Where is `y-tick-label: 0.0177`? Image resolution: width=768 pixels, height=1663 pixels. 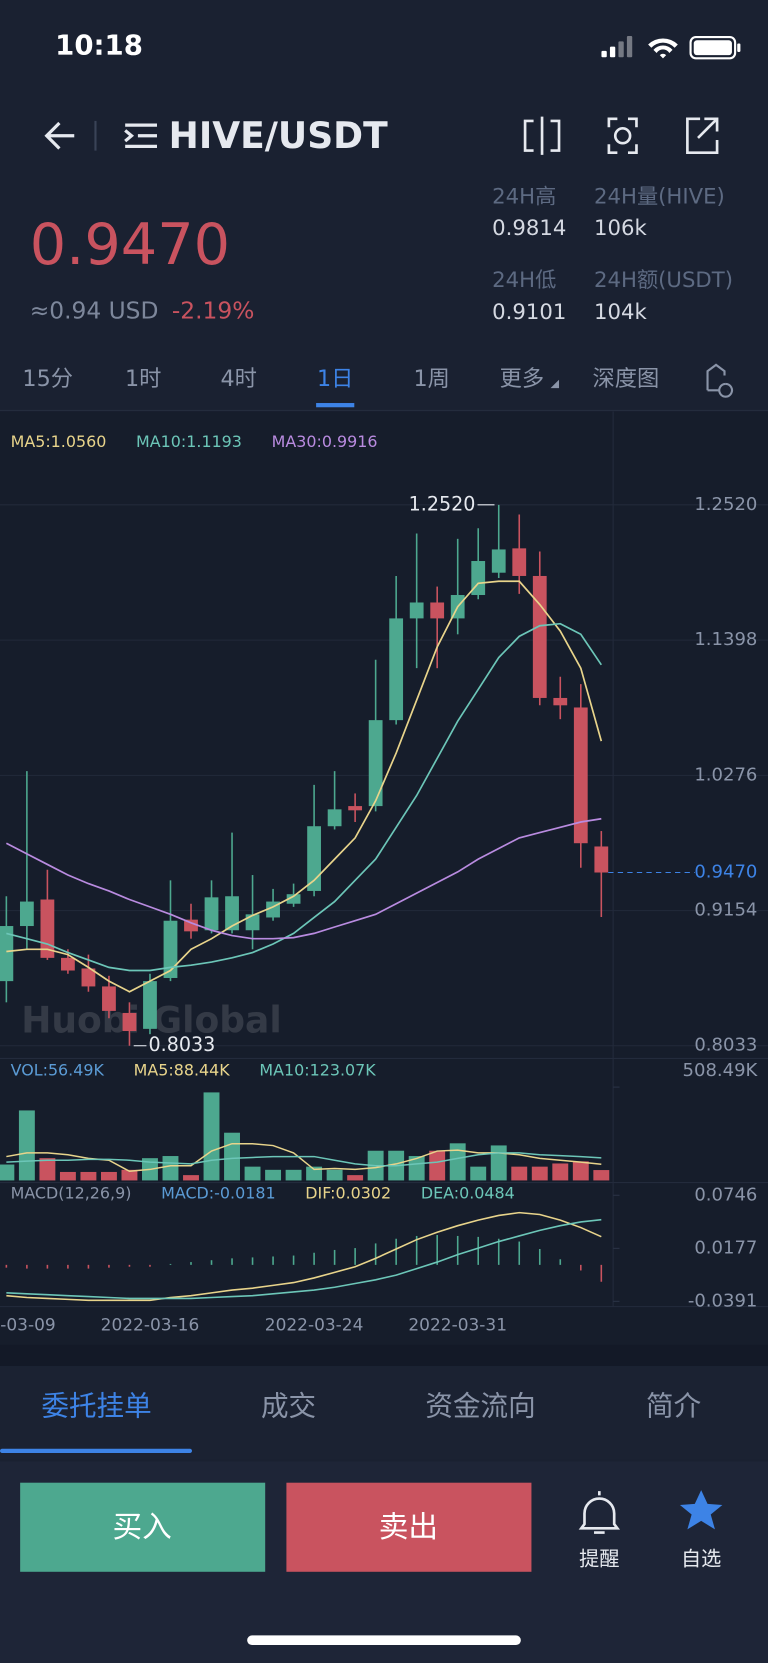 y-tick-label: 0.0177 is located at coordinates (725, 1247).